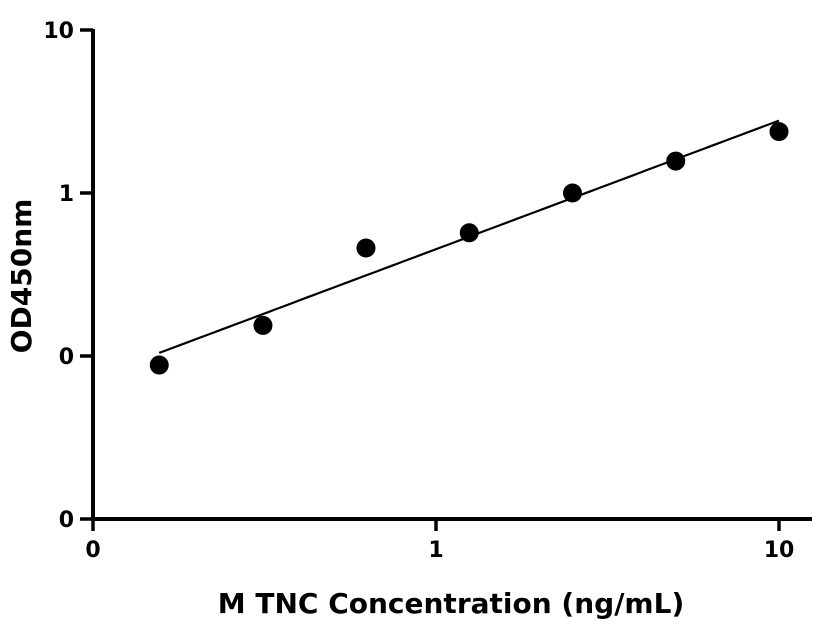 This screenshot has width=816, height=640. I want to click on x-tick-label: 0, so click(92, 550).